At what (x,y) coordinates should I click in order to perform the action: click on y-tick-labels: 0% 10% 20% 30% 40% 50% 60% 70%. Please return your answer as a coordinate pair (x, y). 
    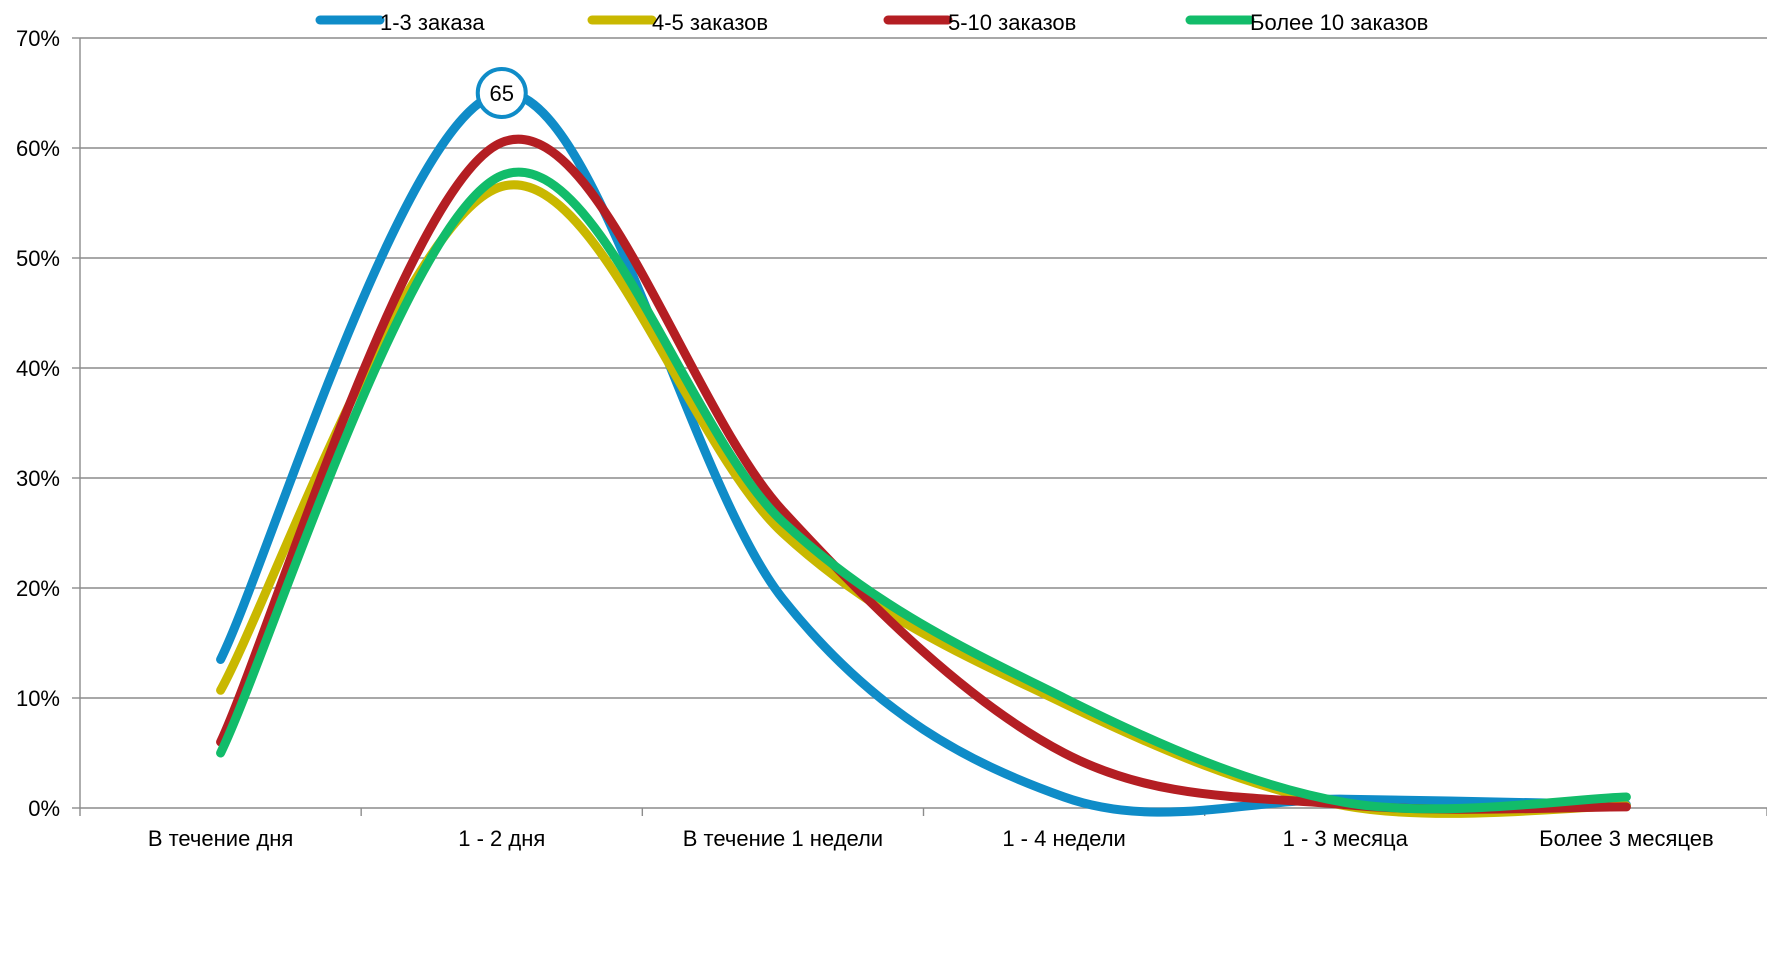
    Looking at the image, I should click on (48, 423).